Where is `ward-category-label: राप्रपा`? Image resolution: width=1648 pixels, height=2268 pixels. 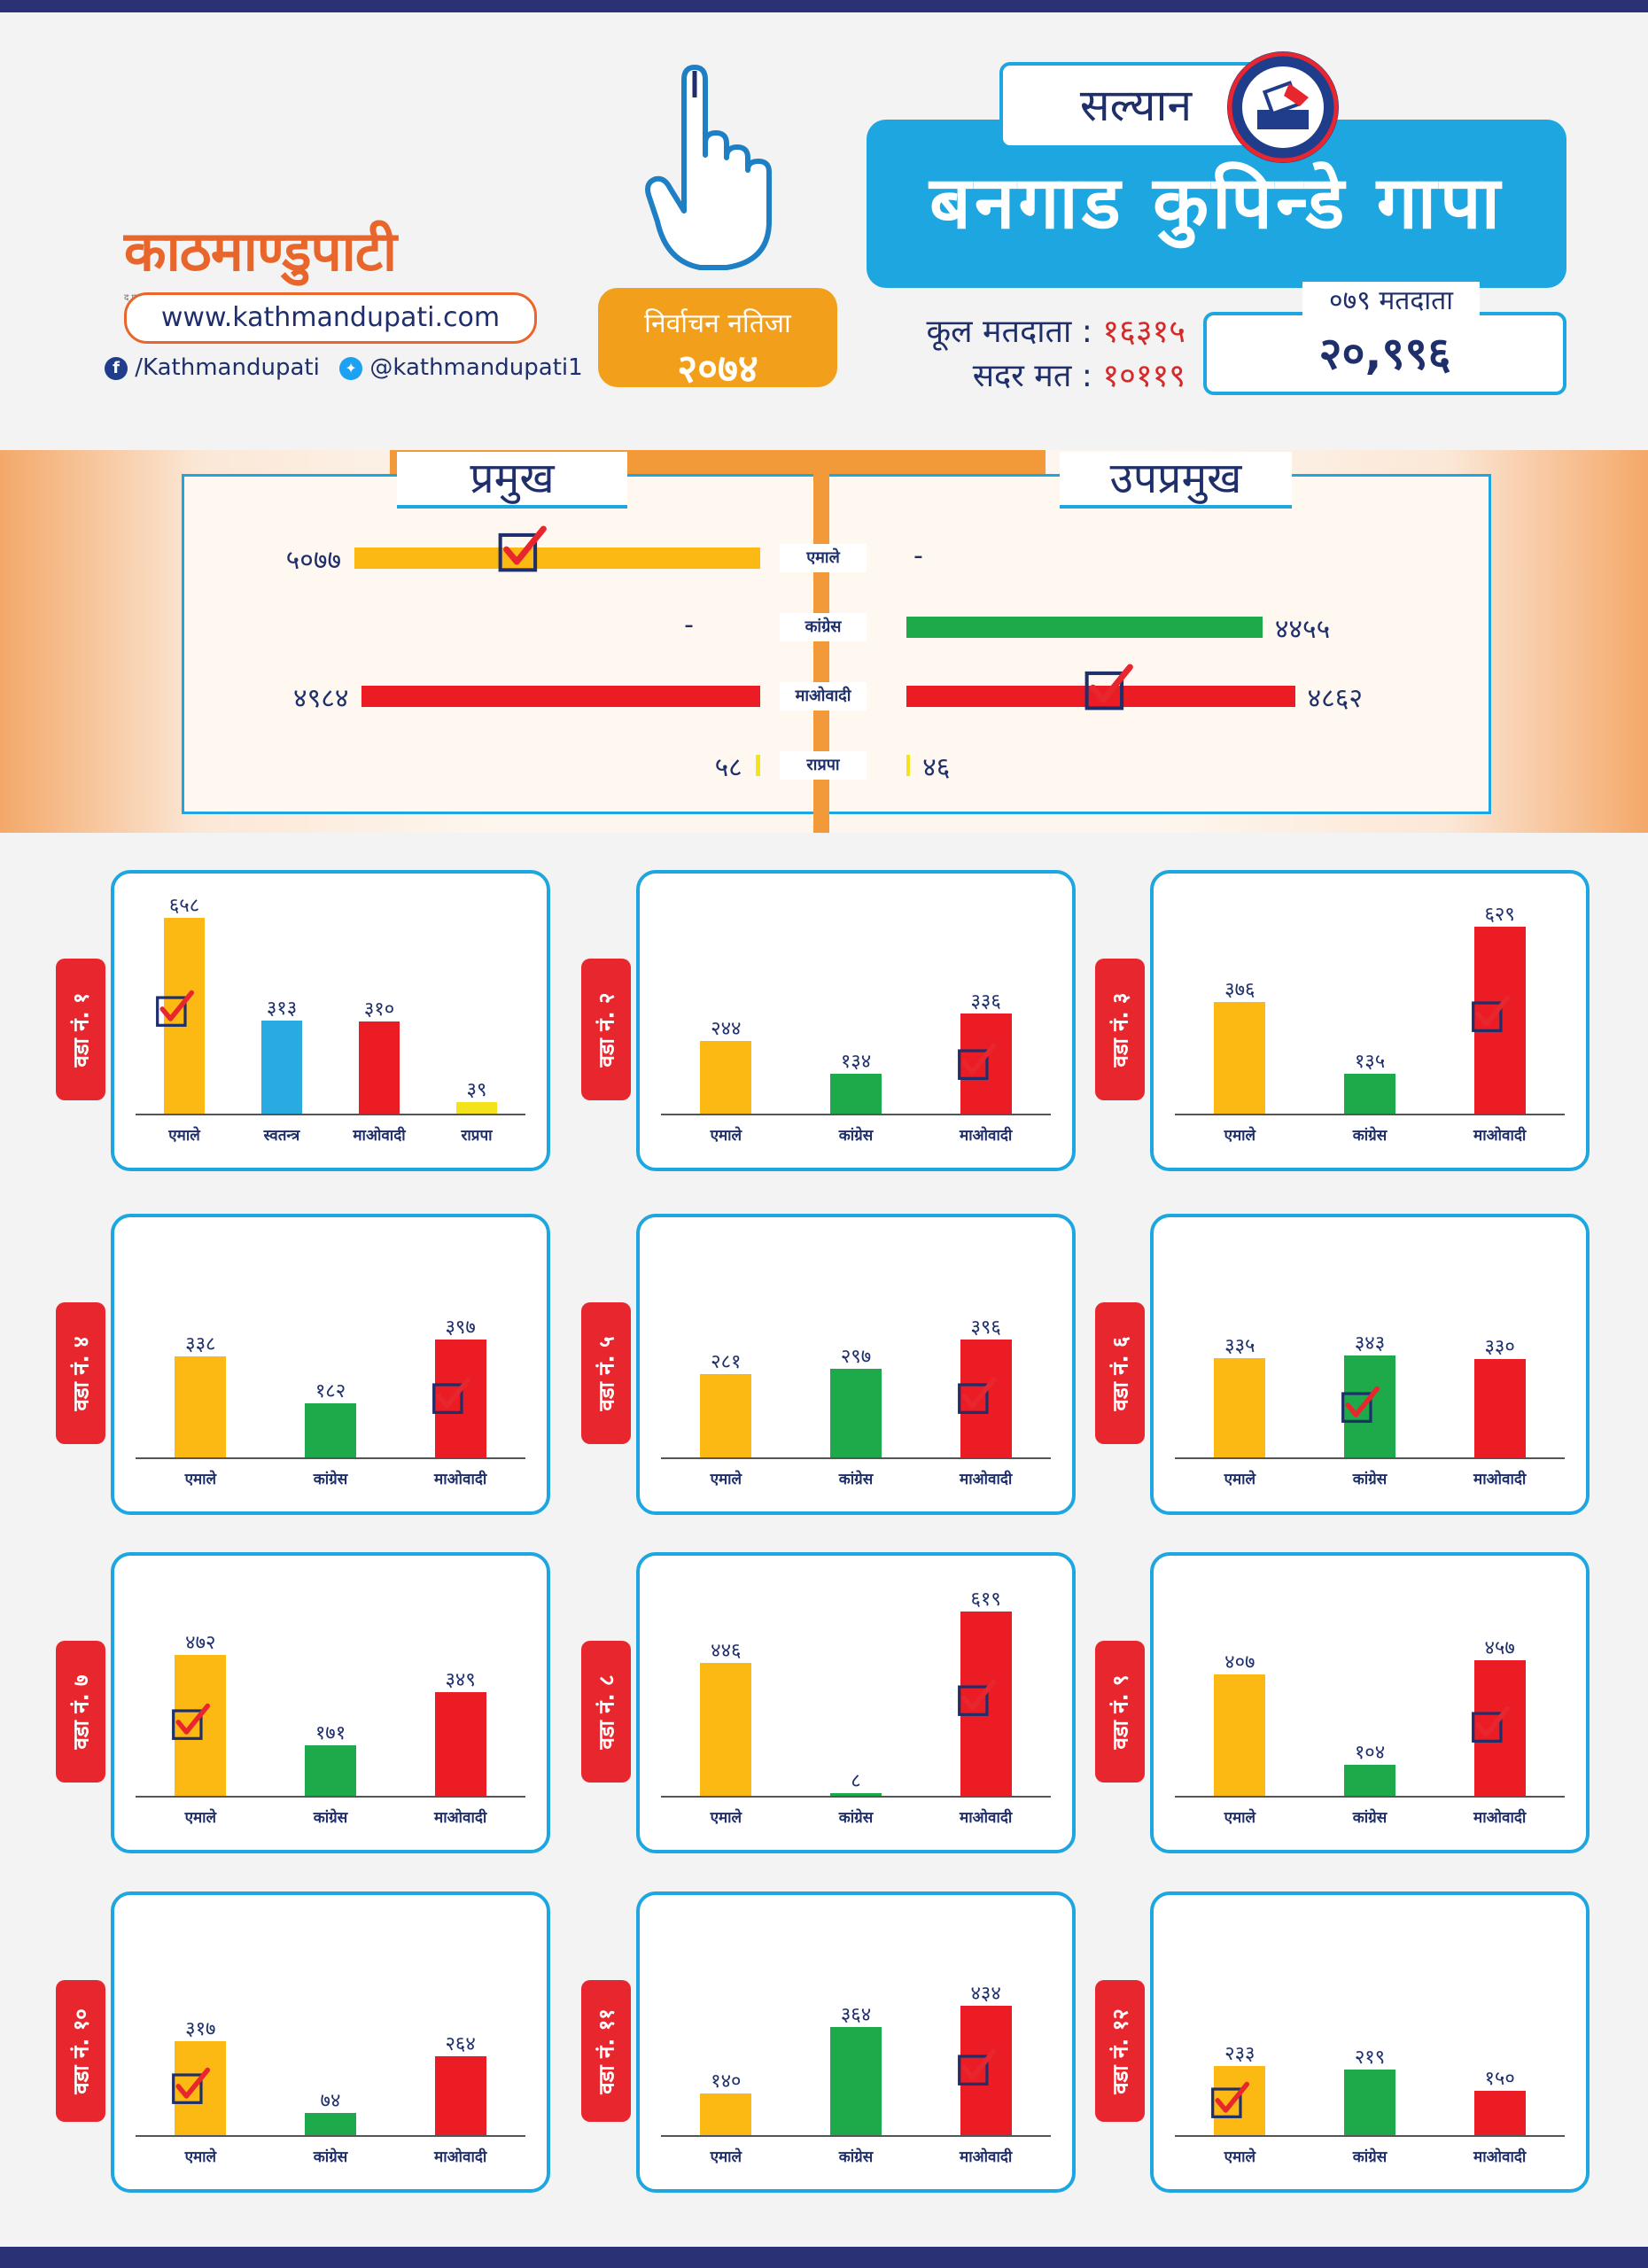
ward-category-label: राप्रपा is located at coordinates (477, 1136).